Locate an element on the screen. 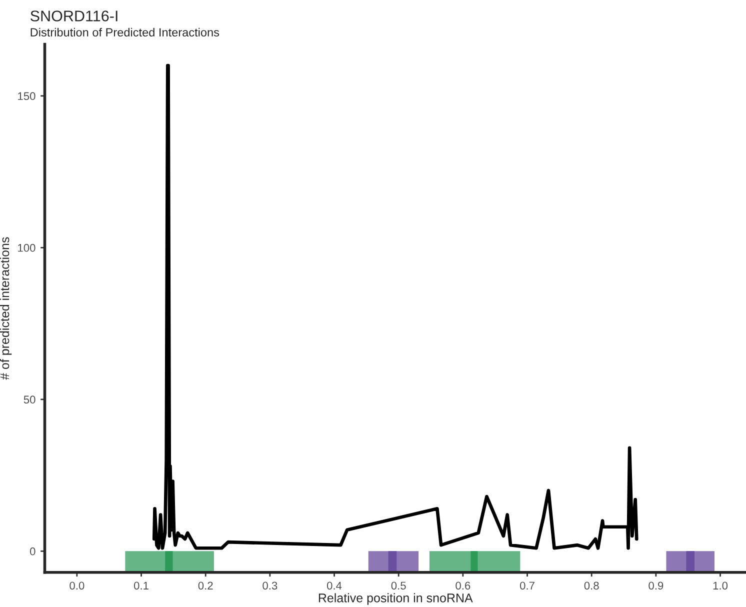  x-tick-label: 0.7 is located at coordinates (527, 586).